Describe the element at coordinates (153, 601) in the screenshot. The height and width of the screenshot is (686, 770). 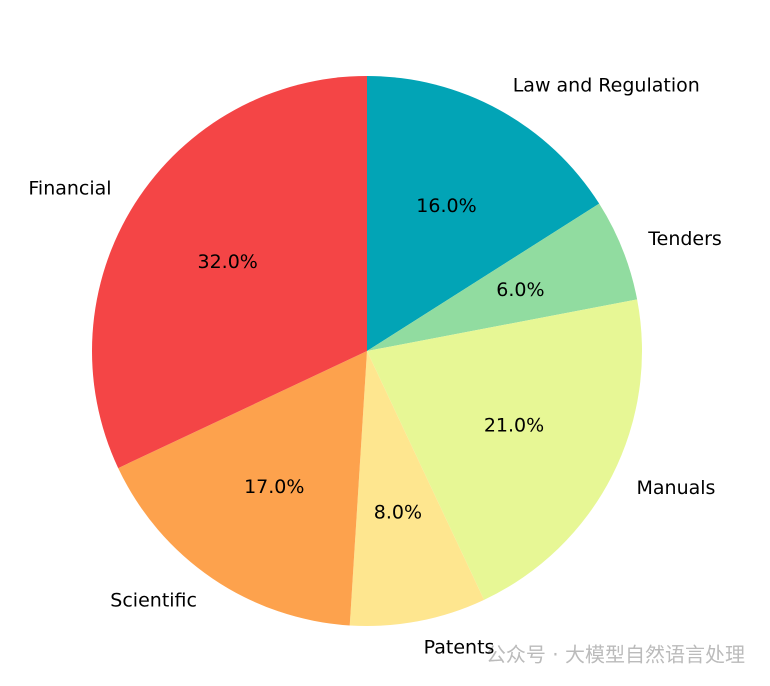
I see `slice-label: Scientific` at that location.